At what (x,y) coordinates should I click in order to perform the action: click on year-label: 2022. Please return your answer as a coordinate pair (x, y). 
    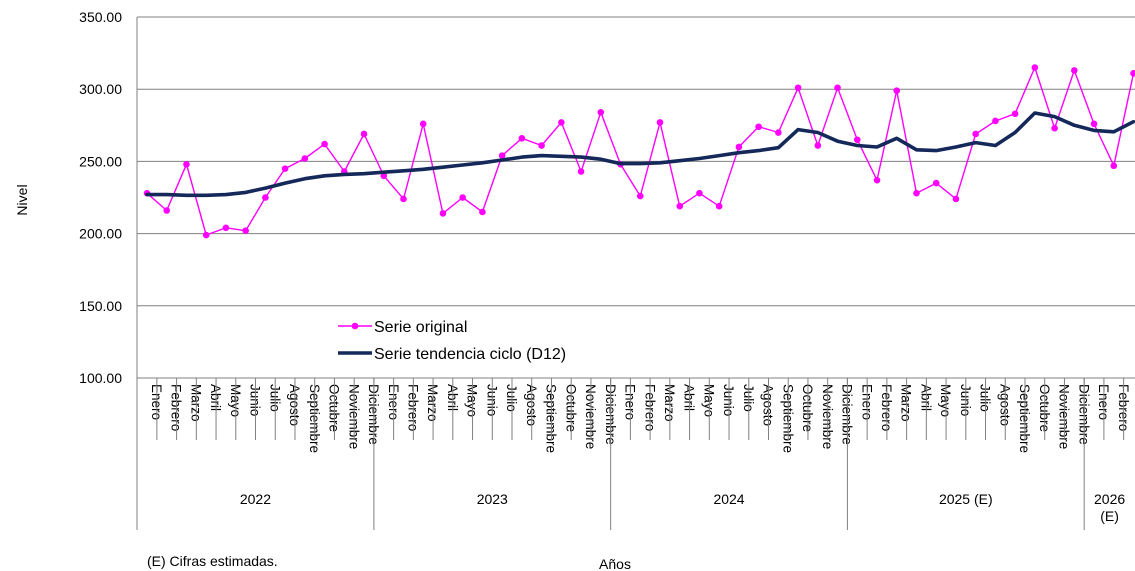
    Looking at the image, I should click on (255, 499).